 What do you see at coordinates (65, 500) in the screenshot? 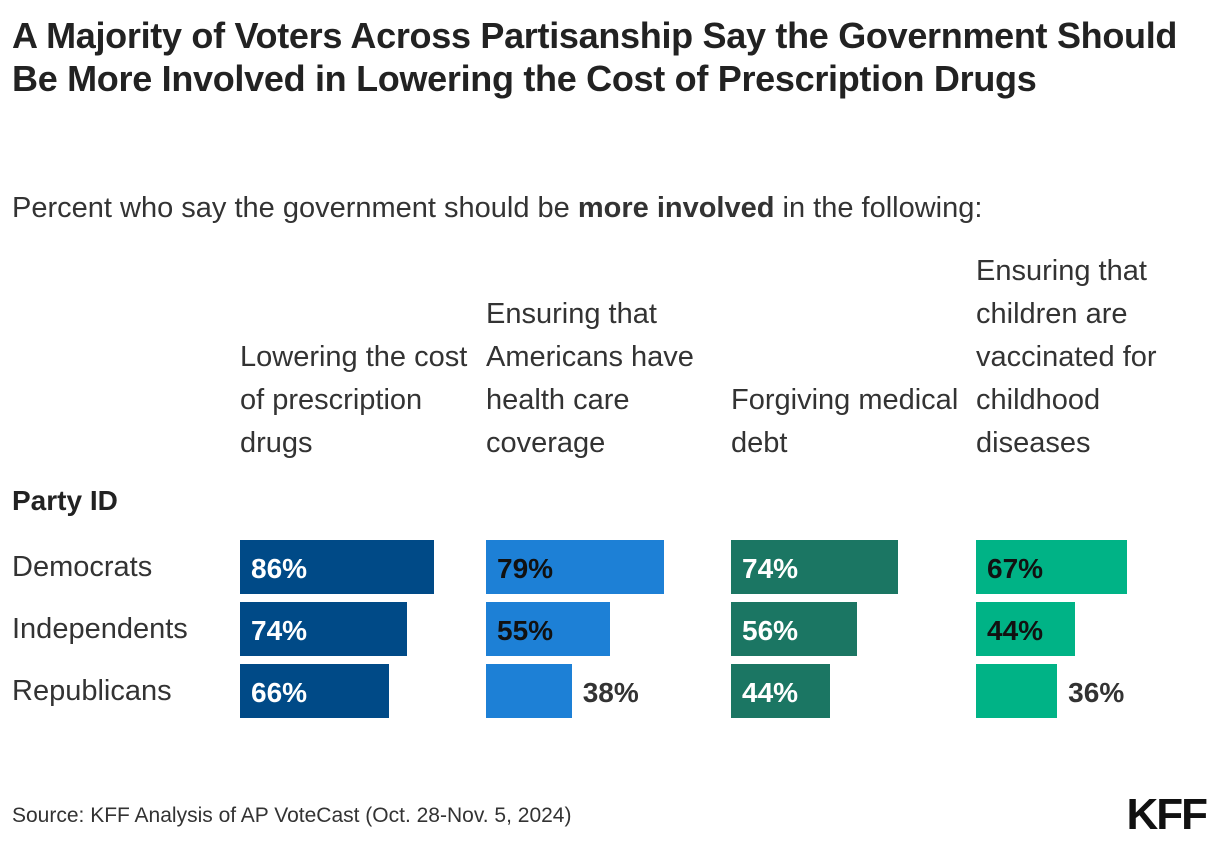
I see `row-group-label: Party ID` at bounding box center [65, 500].